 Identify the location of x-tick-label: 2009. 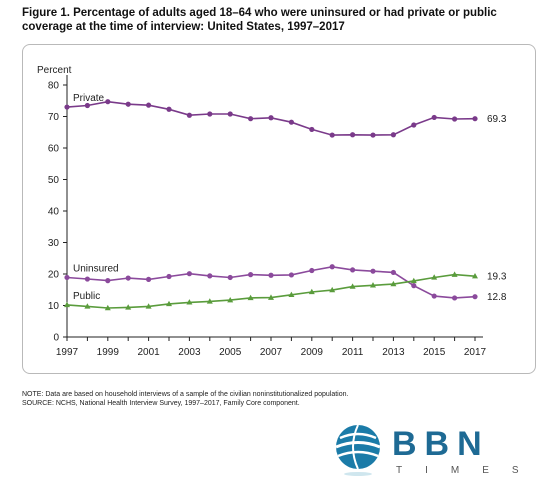
(312, 352).